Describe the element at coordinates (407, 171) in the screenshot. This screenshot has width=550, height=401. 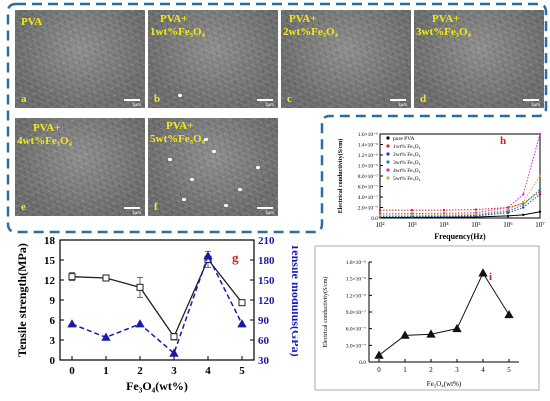
I see `legend-label: 4wt% Fe₃O₄` at that location.